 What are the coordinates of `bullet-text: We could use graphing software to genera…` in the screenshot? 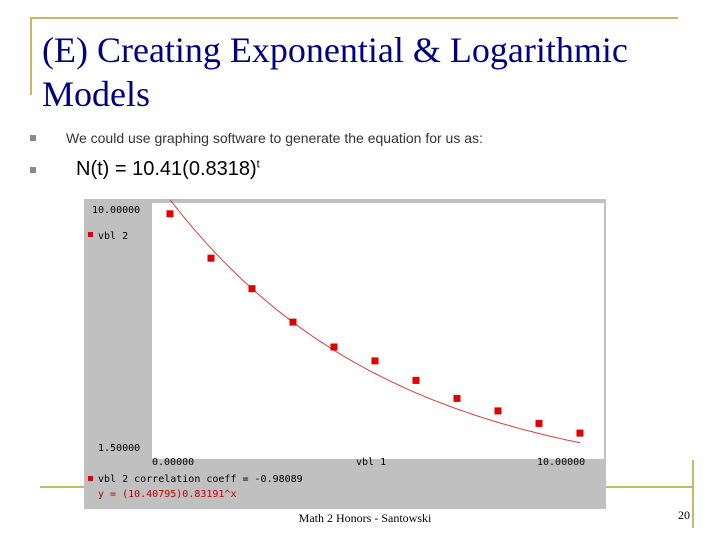 It's located at (274, 138).